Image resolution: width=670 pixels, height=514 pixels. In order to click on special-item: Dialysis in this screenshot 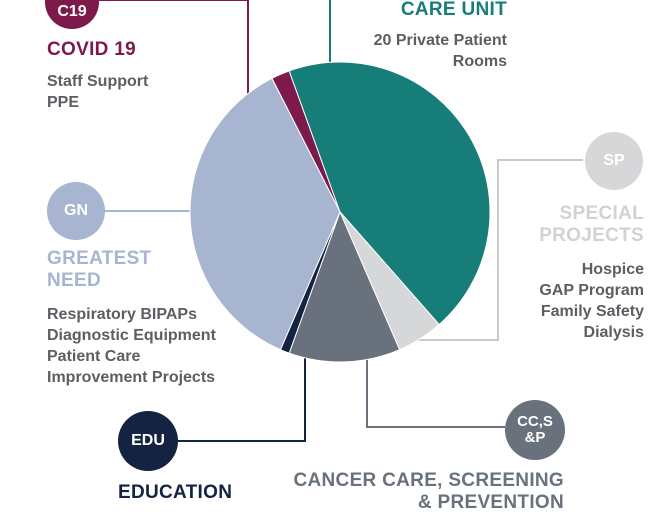, I will do `click(613, 332)`.